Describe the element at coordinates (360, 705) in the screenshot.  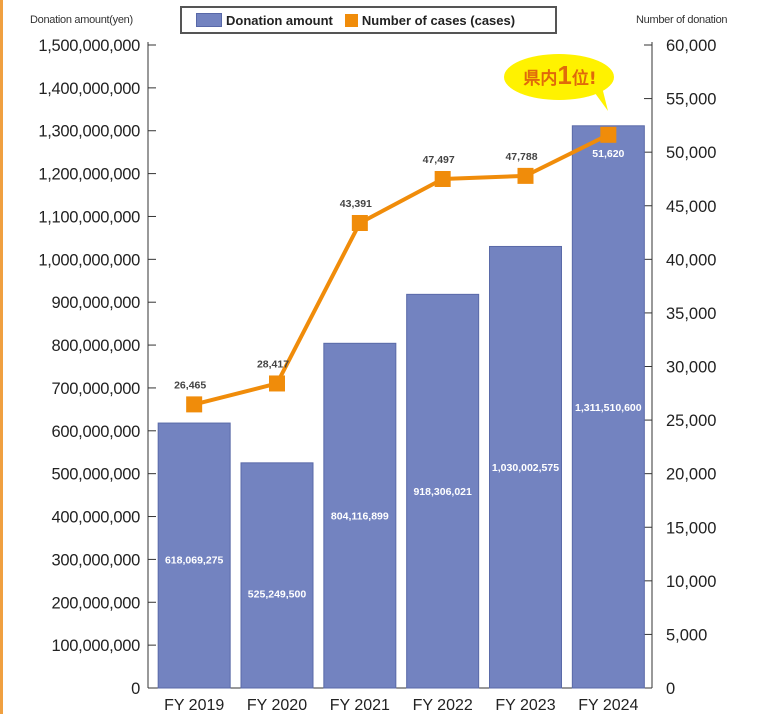
I see `x-axis-category-label: FY 2021` at that location.